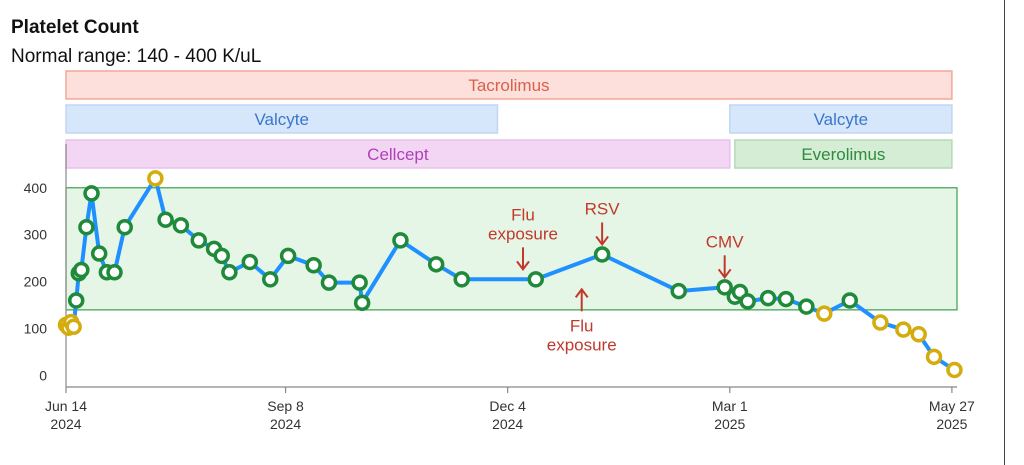 This screenshot has height=465, width=1024. I want to click on y-tick-label: 0, so click(43, 376).